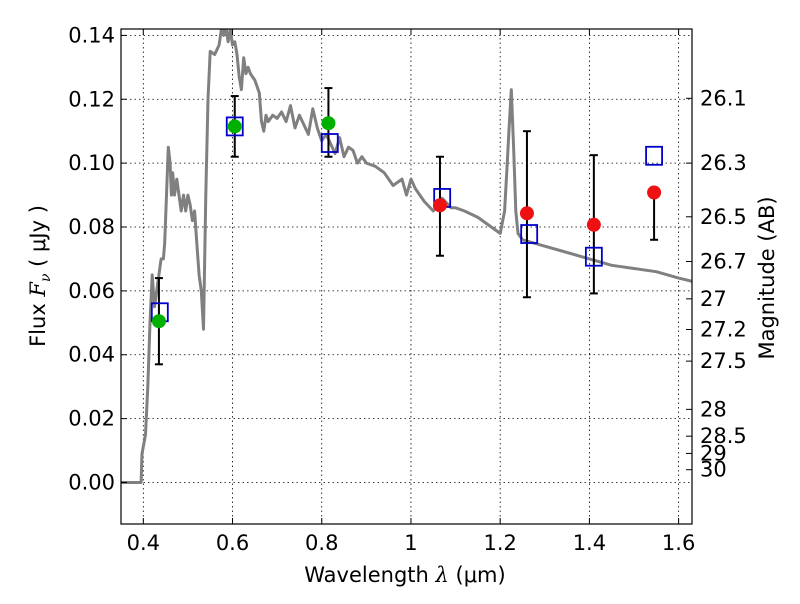 Image resolution: width=800 pixels, height=604 pixels. I want to click on y-tick-label: 0.06, so click(91, 291).